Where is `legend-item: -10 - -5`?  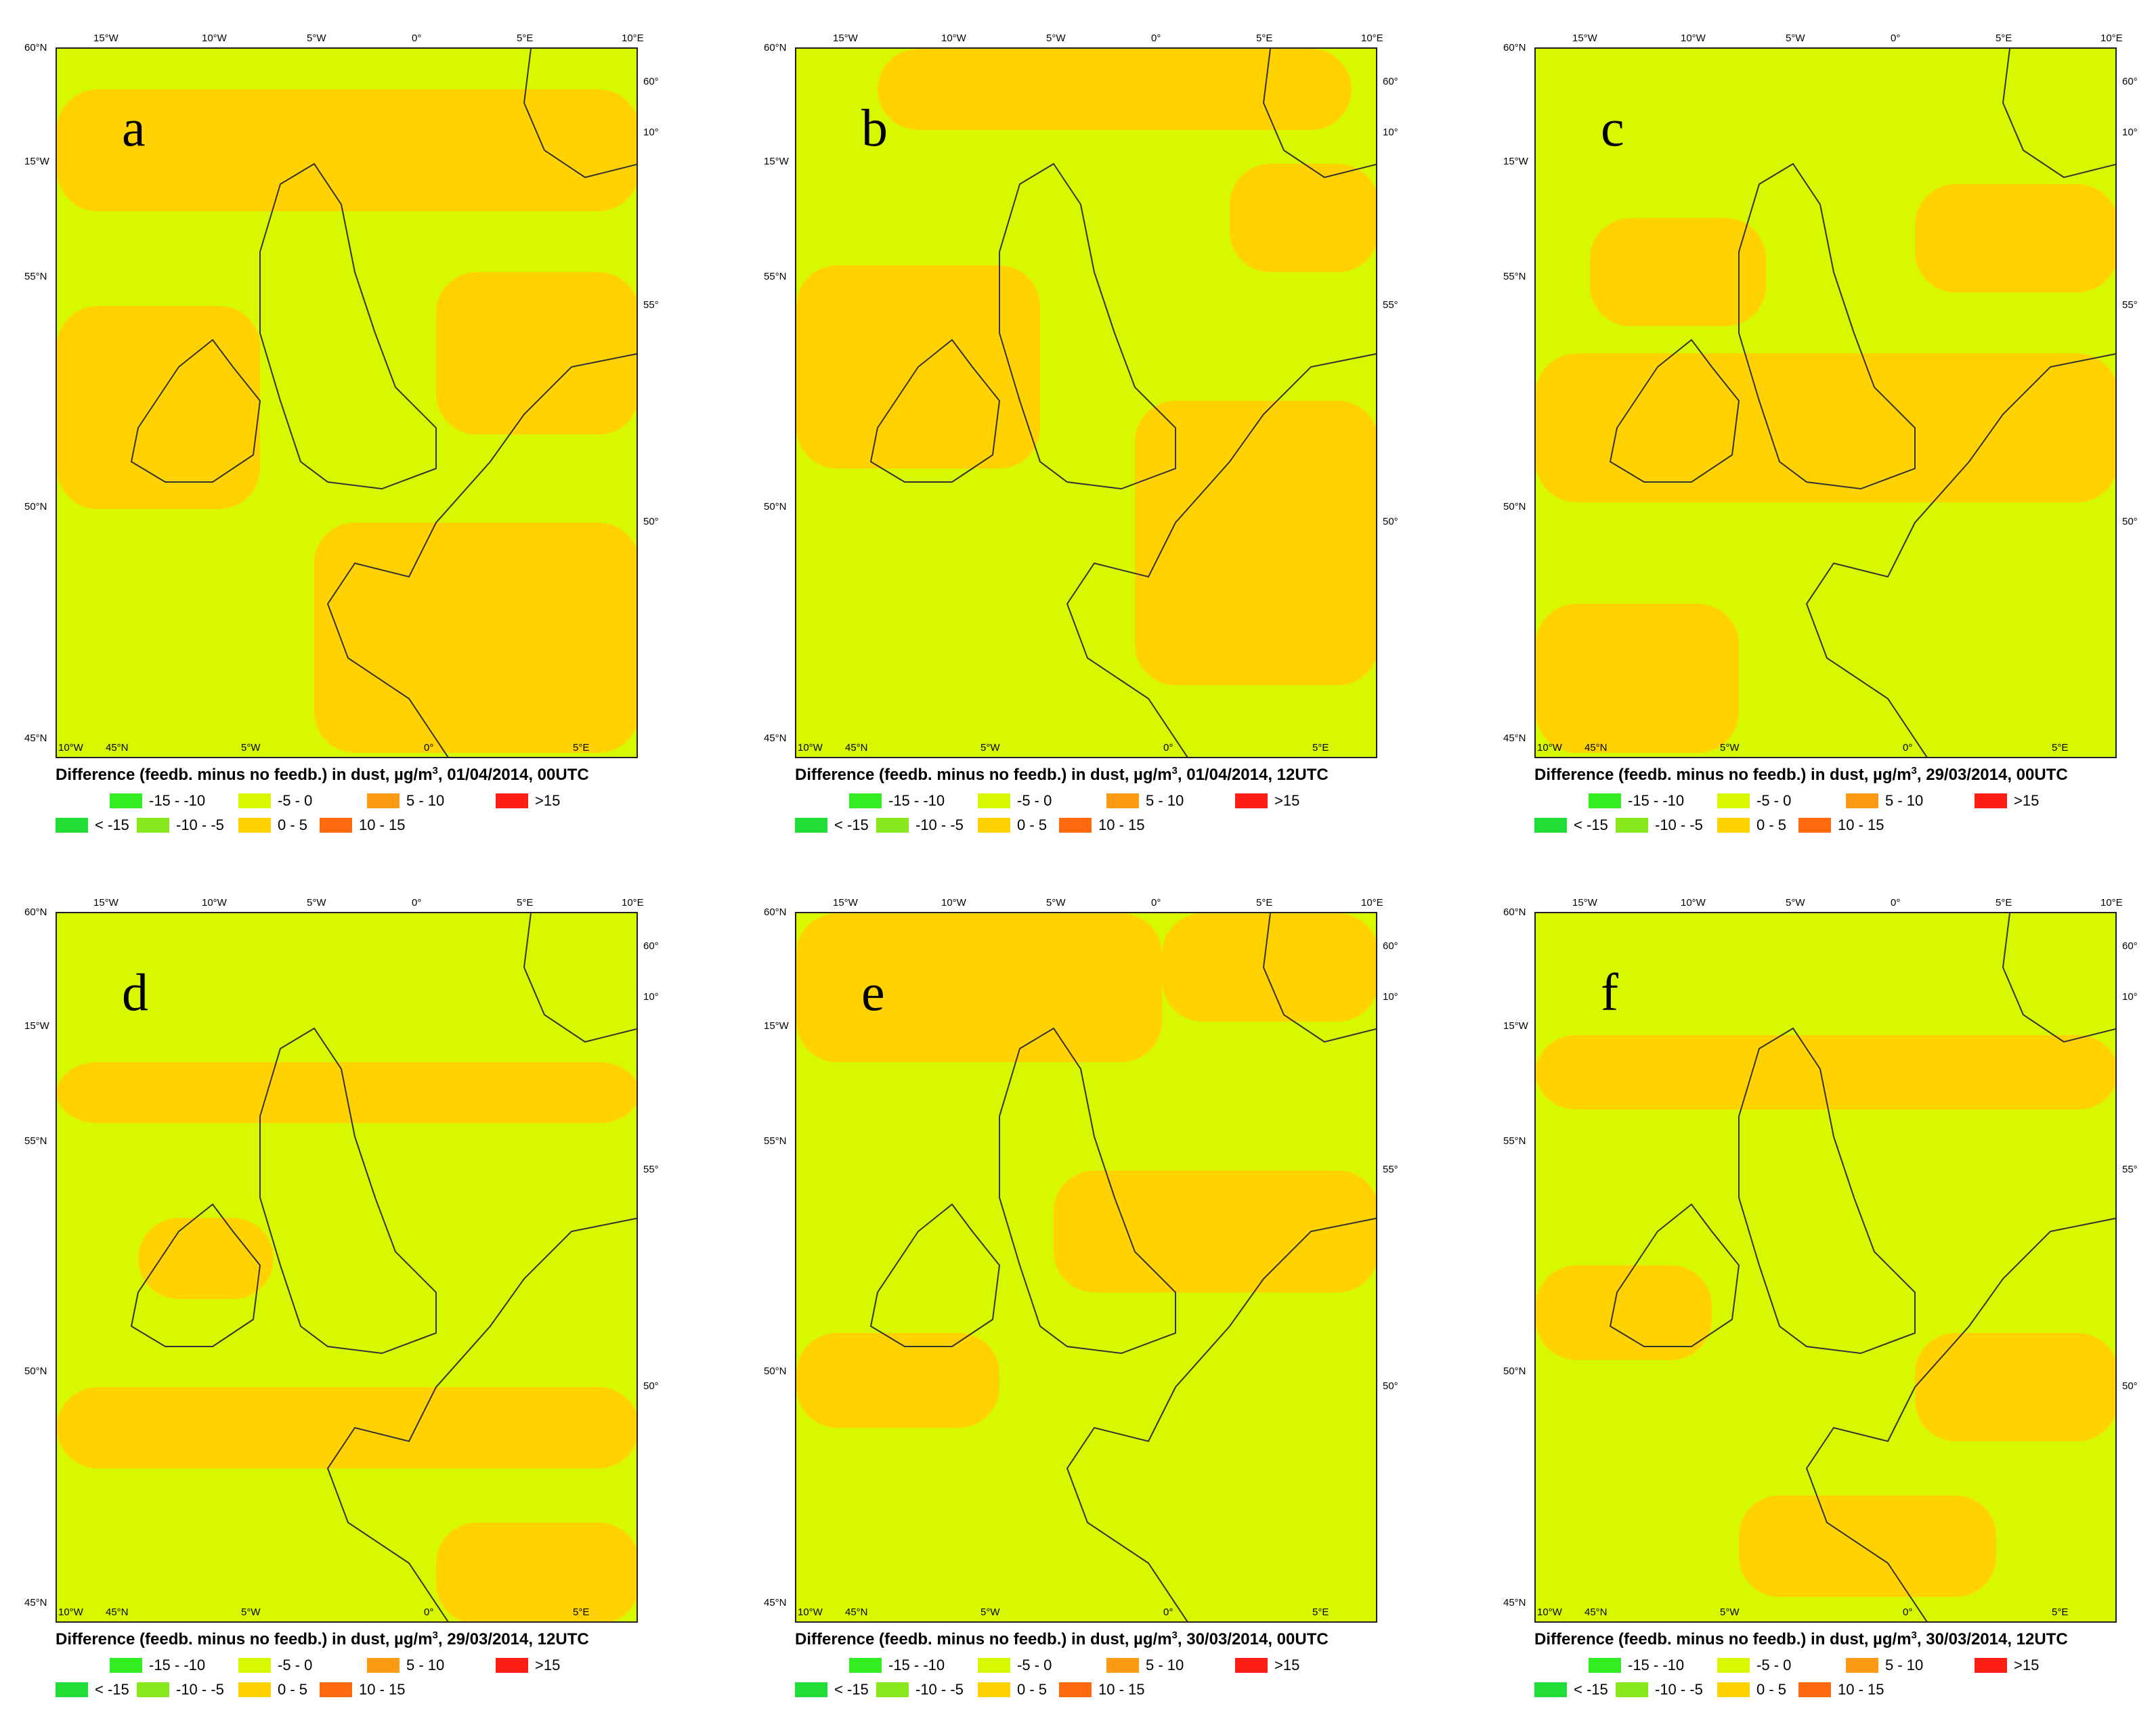
legend-item: -10 - -5 is located at coordinates (920, 1690).